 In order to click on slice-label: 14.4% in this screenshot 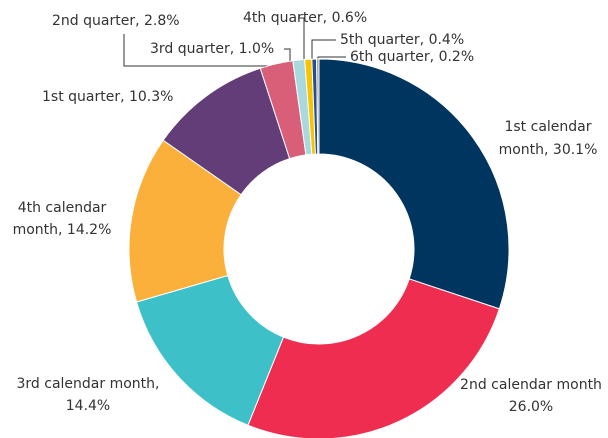, I will do `click(88, 406)`.